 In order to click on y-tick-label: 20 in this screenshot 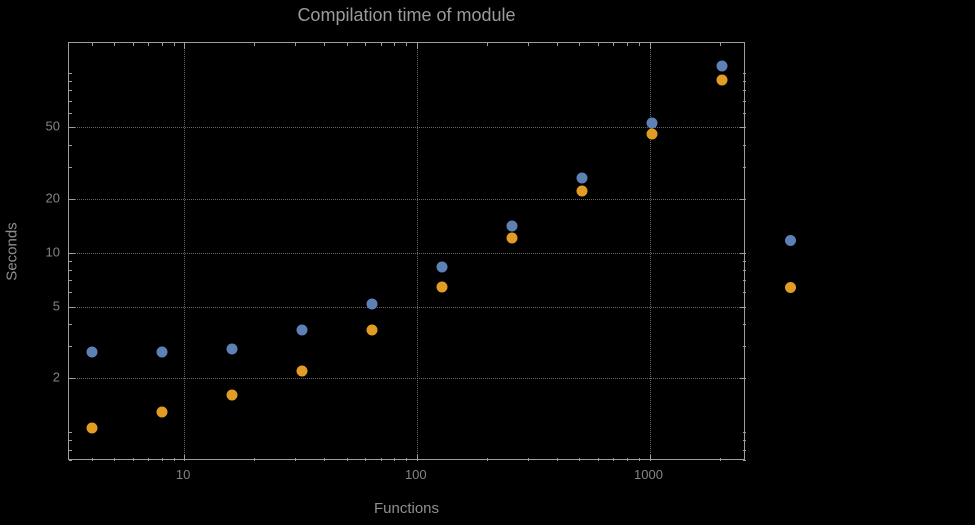, I will do `click(52, 197)`.